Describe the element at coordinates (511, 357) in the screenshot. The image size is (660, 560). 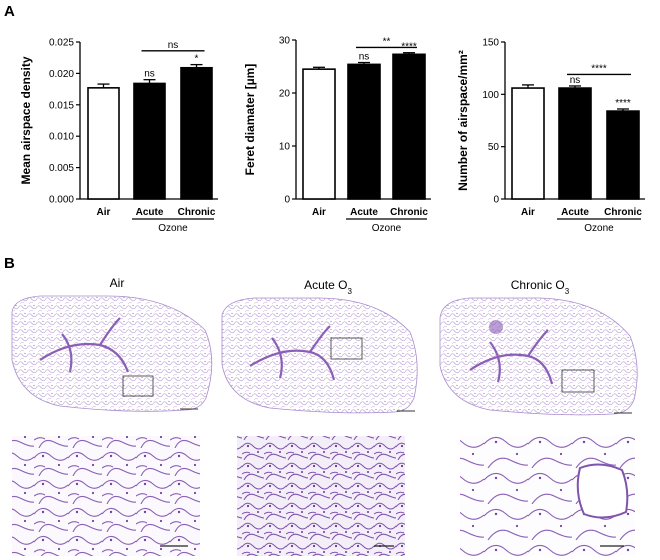
I see `airway-chronic` at that location.